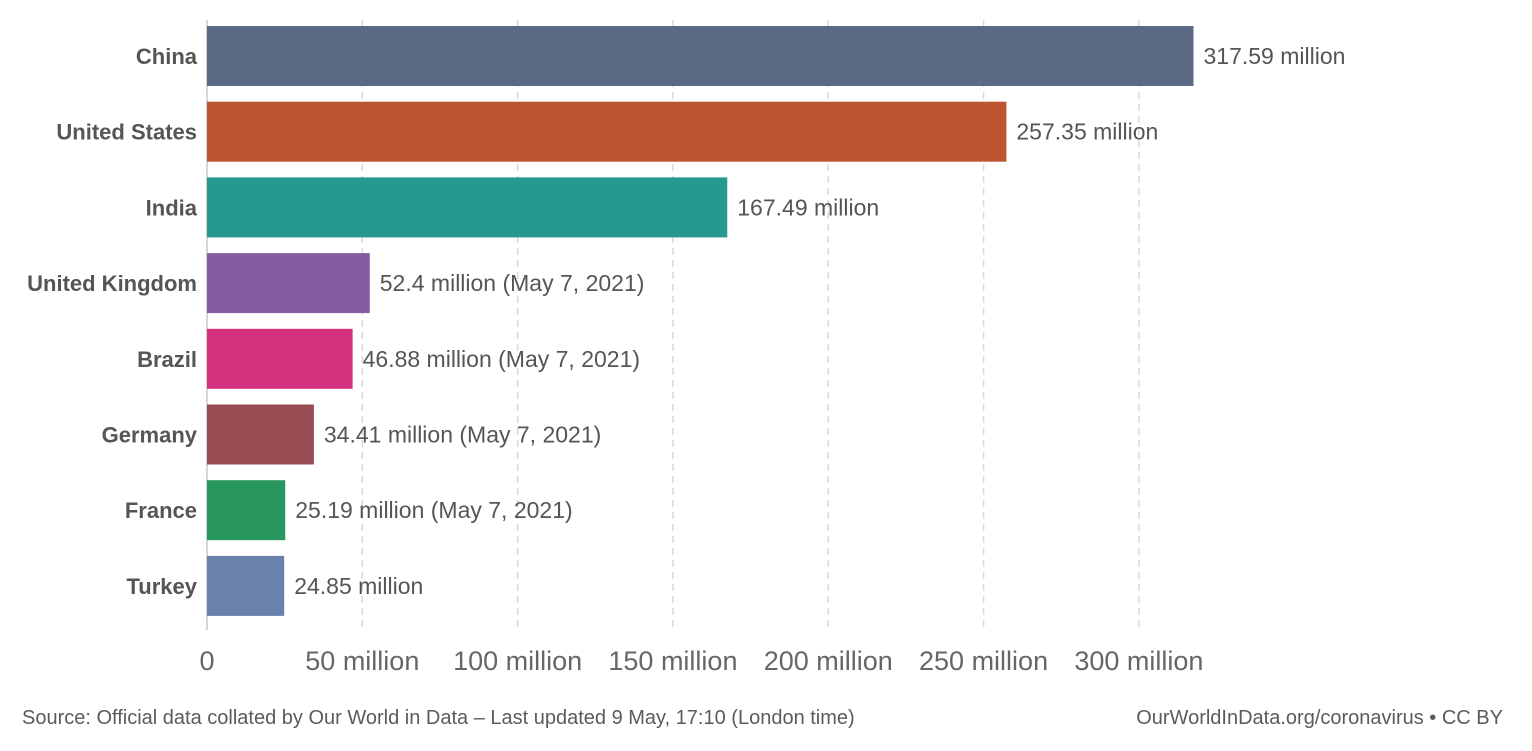 Image resolution: width=1532 pixels, height=751 pixels. Describe the element at coordinates (362, 661) in the screenshot. I see `x-tick-label: 50 million` at that location.